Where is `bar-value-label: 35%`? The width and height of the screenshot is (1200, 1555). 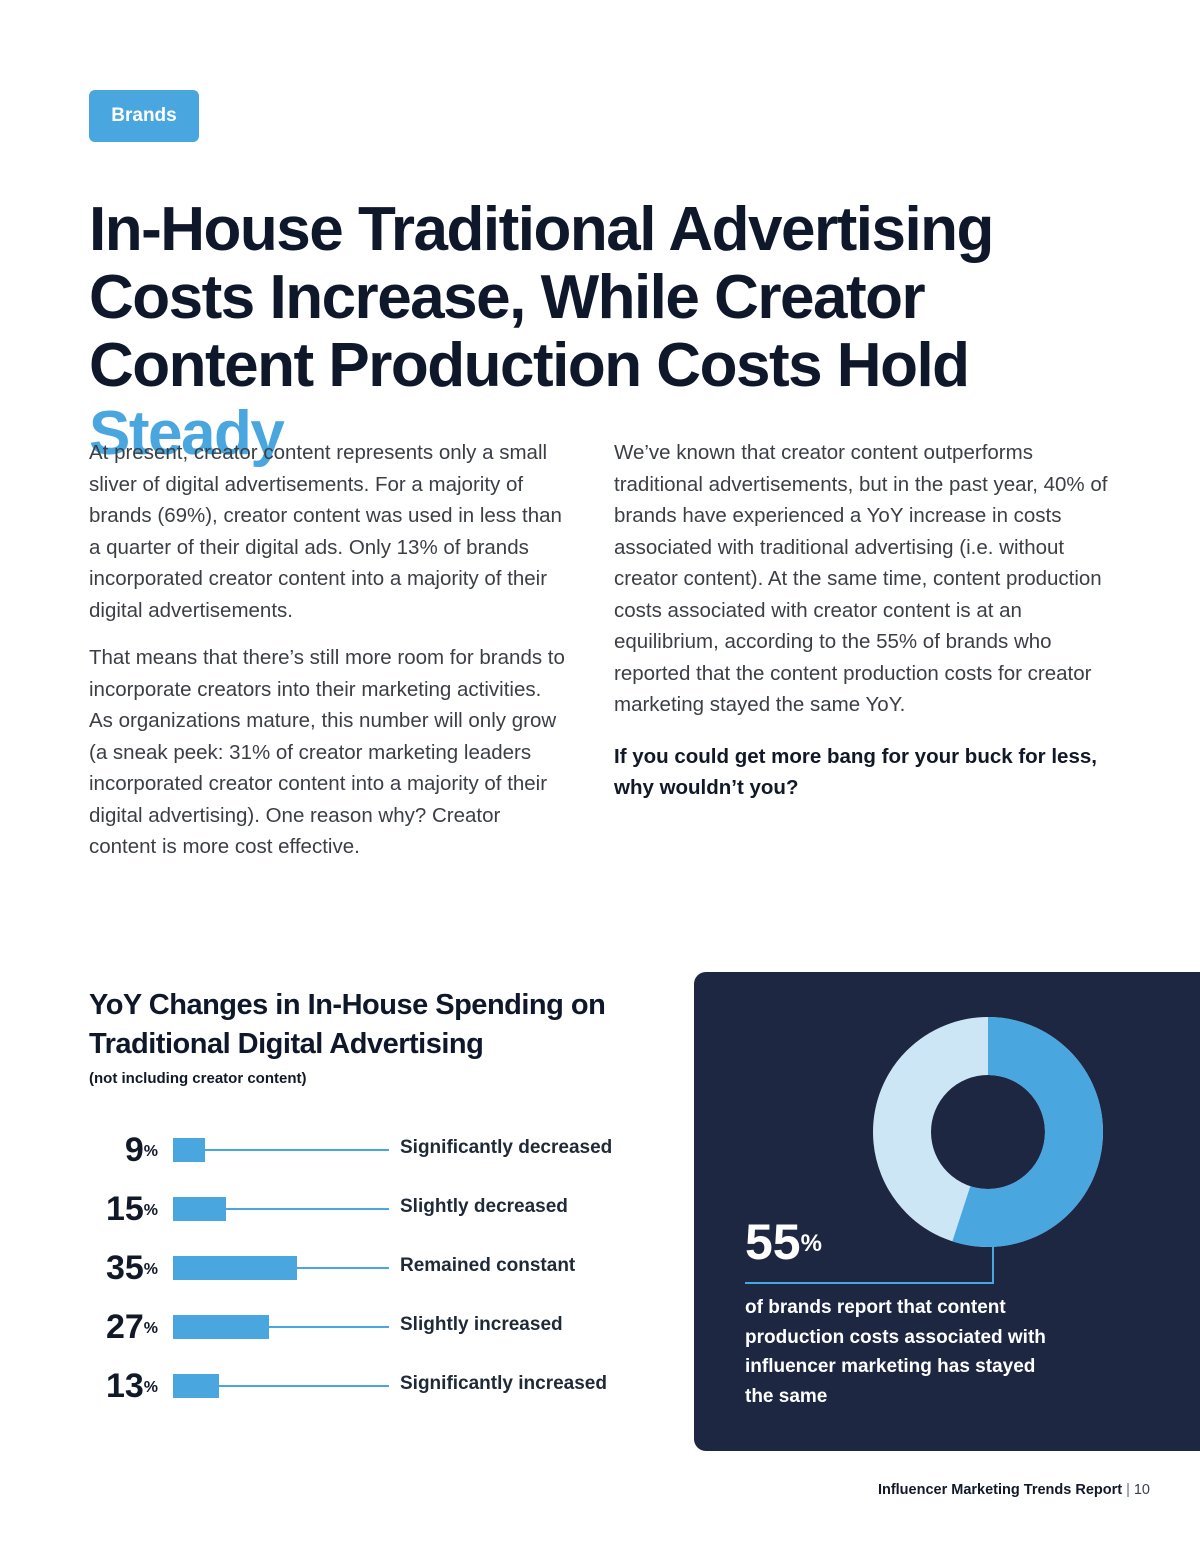
bar-value-label: 35% is located at coordinates (123, 1268).